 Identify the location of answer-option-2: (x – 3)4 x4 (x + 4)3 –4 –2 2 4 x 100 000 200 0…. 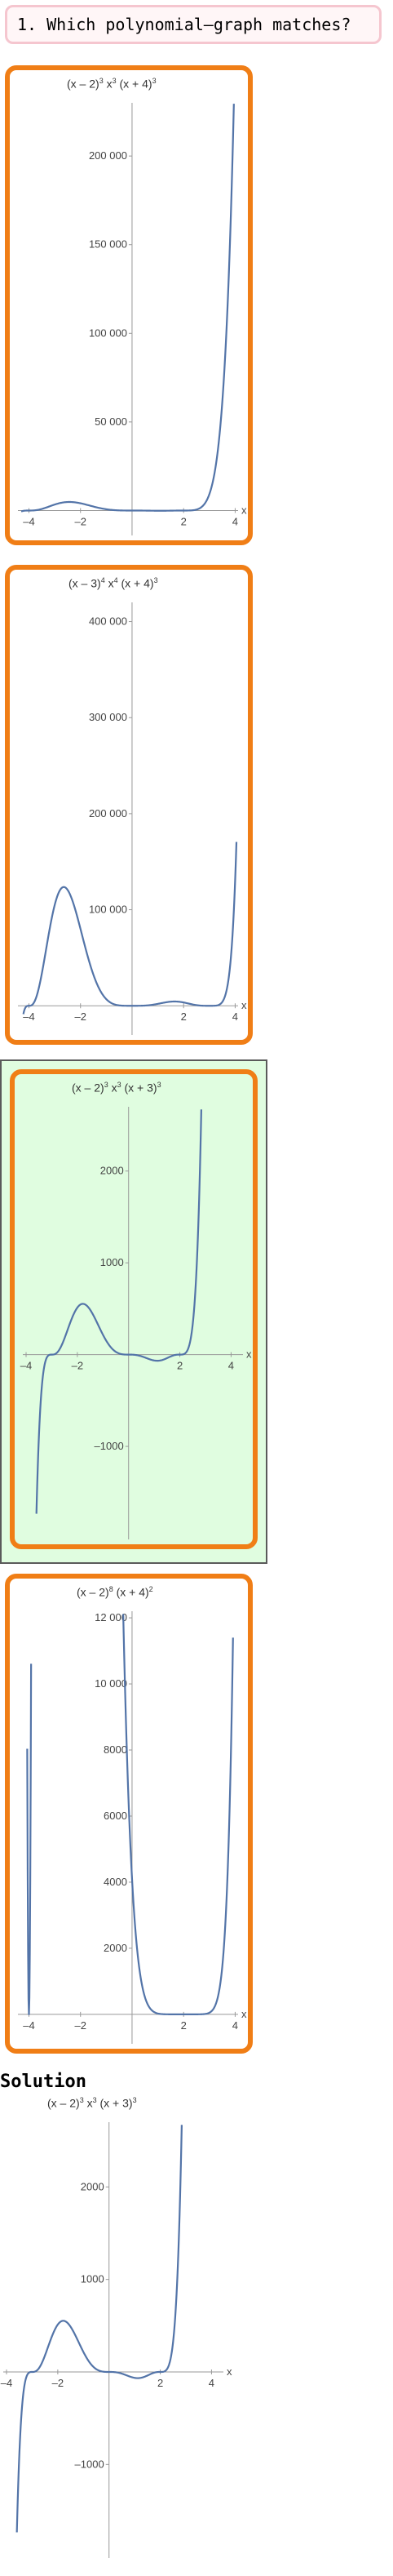
(129, 805).